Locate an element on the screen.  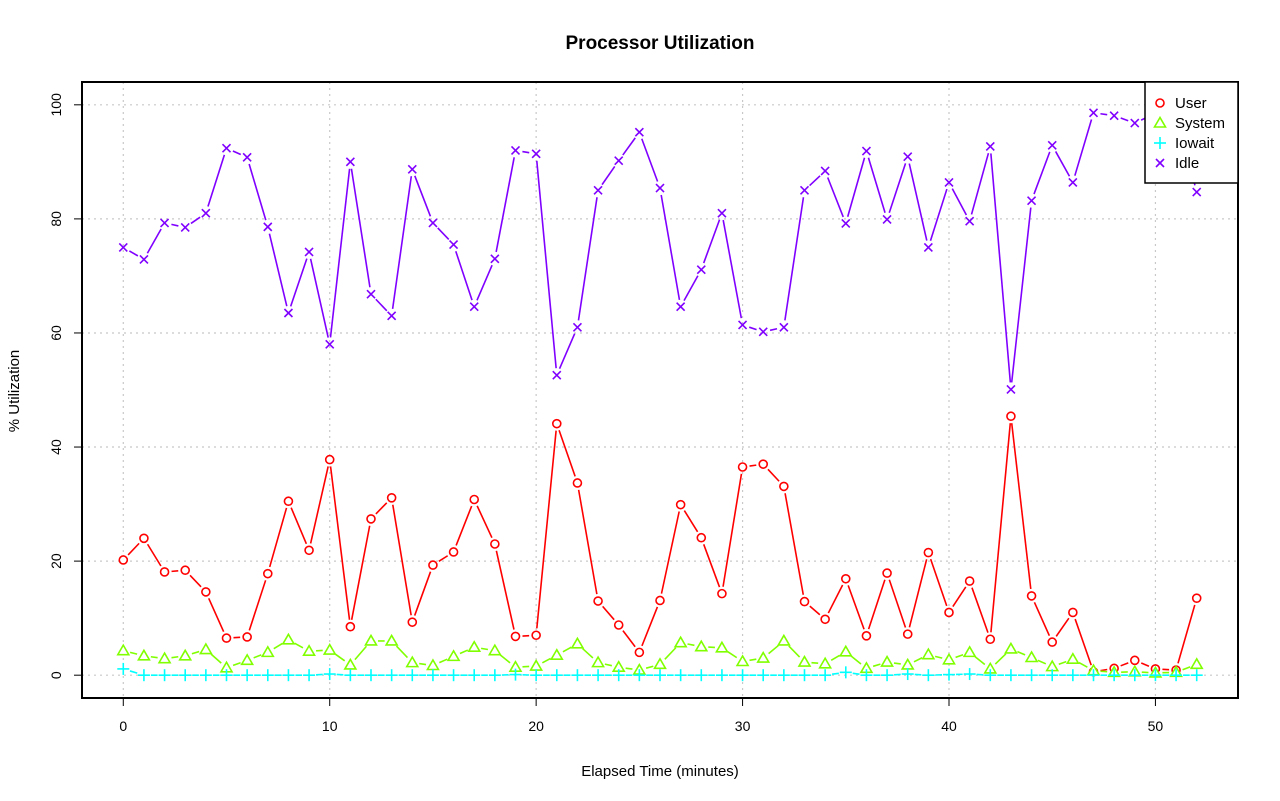
series-iowait-segment is located at coordinates (133, 672).